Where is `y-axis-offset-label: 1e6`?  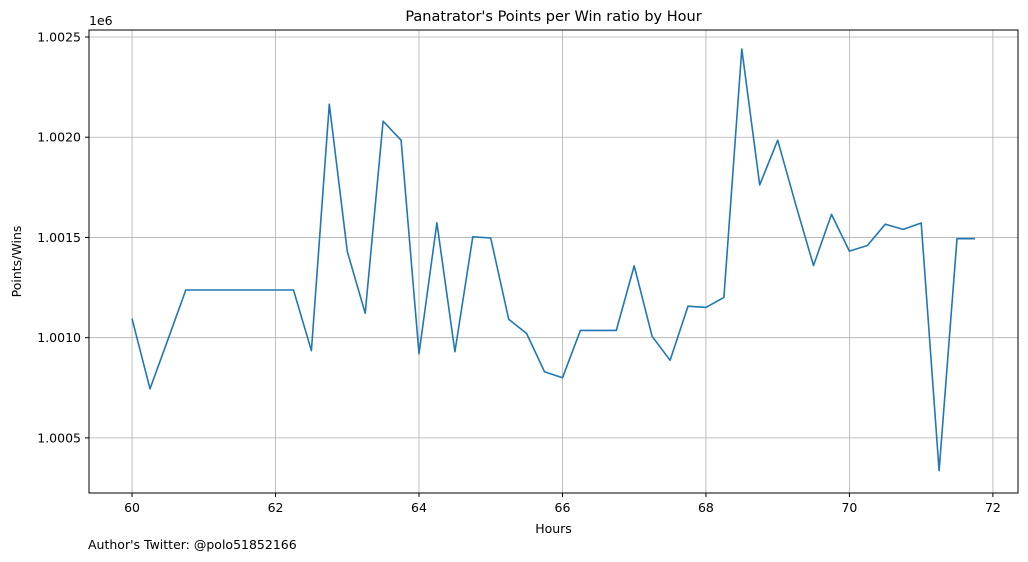
y-axis-offset-label: 1e6 is located at coordinates (101, 20).